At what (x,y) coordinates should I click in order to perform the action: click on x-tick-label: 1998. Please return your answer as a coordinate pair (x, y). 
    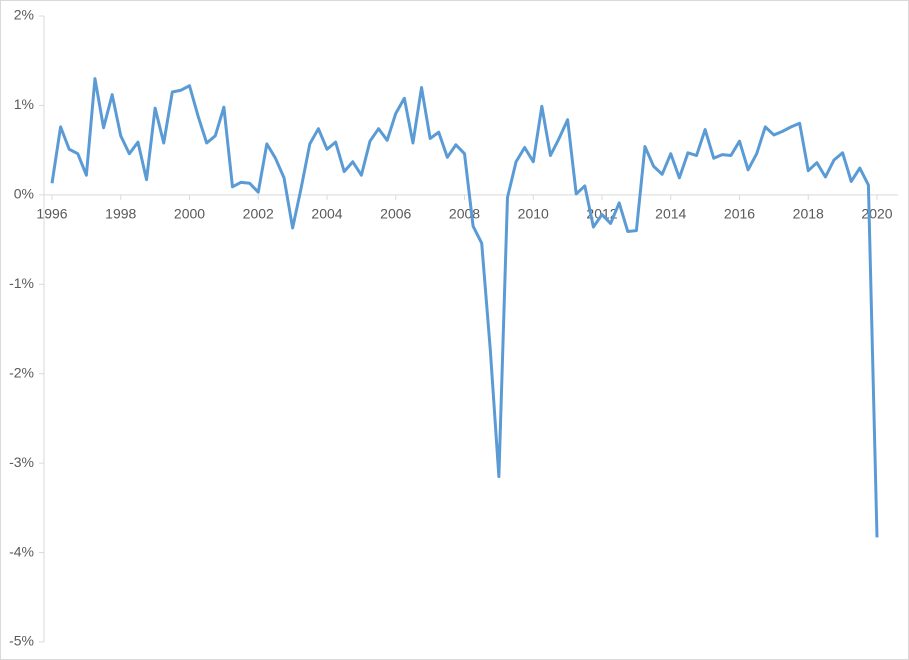
    Looking at the image, I should click on (120, 214).